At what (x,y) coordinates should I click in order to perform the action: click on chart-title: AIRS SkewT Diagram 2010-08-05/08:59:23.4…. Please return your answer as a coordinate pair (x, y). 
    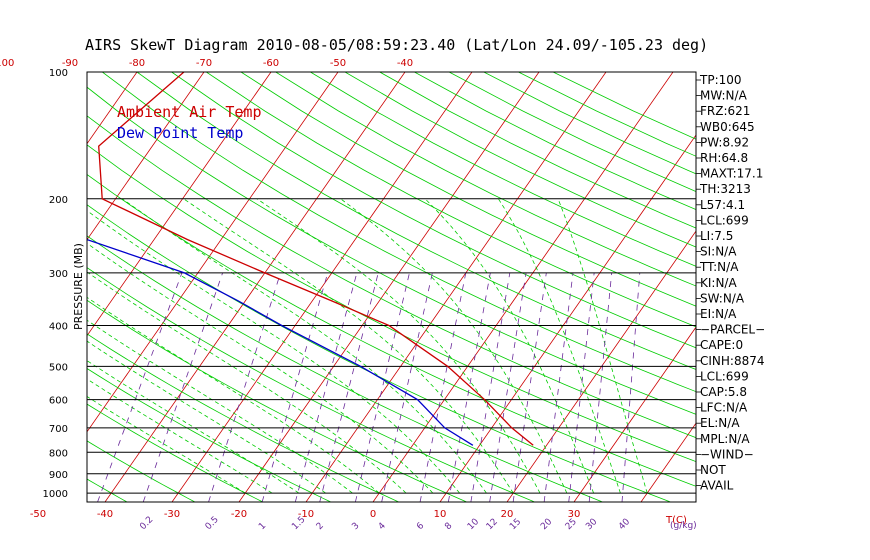
    Looking at the image, I should click on (396, 45).